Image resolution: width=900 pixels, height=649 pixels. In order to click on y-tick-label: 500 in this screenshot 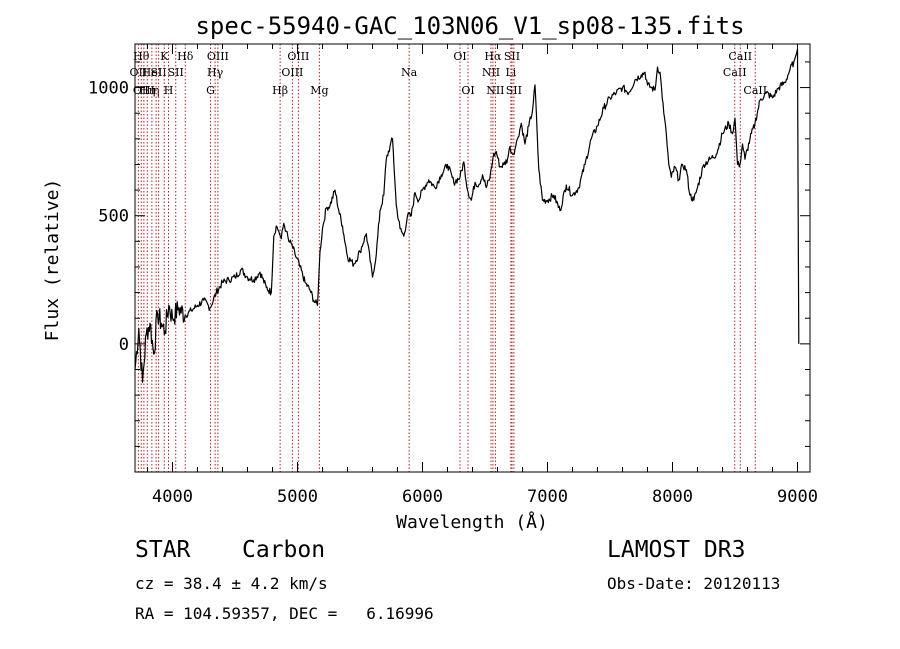, I will do `click(113, 217)`.